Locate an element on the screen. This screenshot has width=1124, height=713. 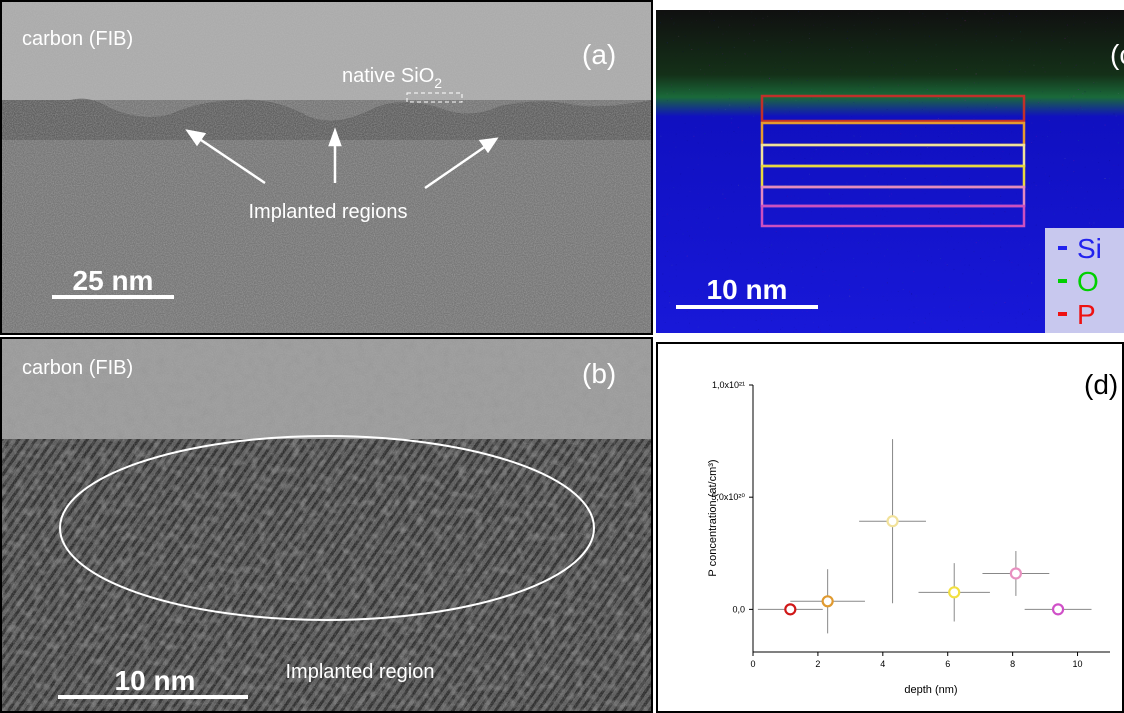
panel-label: (d) is located at coordinates (1101, 384).